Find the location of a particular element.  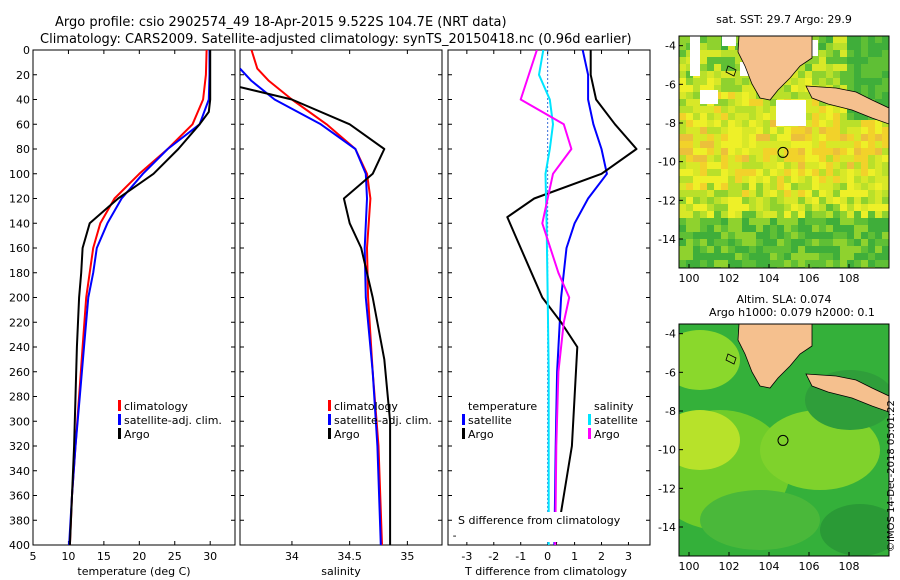

x-tick-label: 15 is located at coordinates (104, 556).